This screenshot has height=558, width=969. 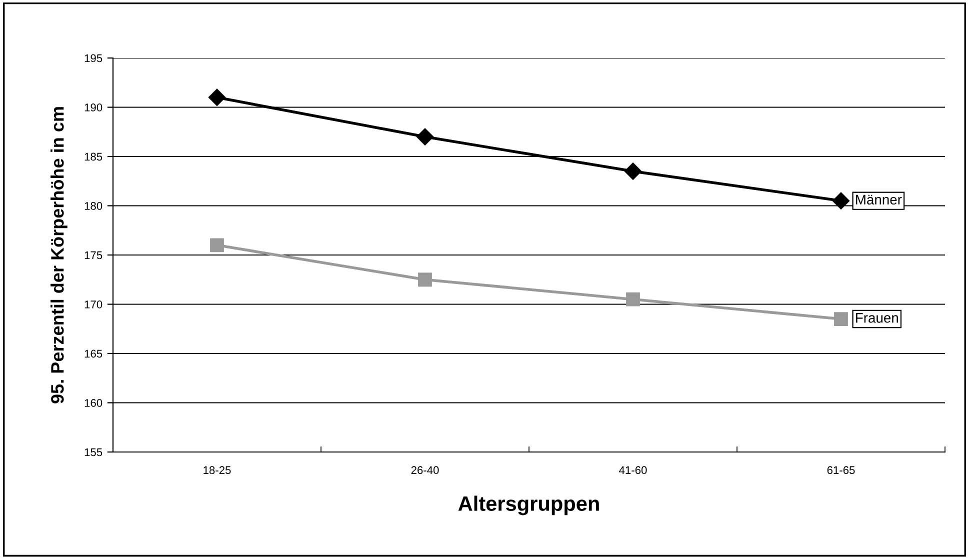 I want to click on x-tick-label: 18-25, so click(x=217, y=470).